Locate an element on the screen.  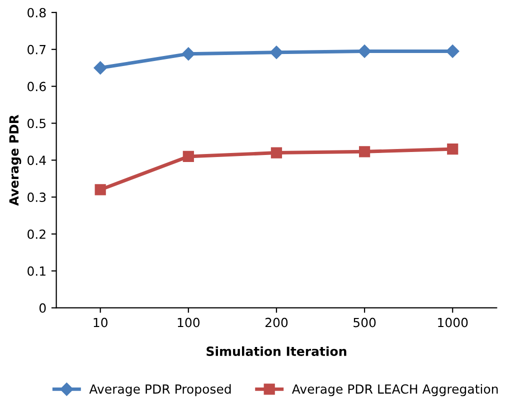
y-tick-label: 0.4 is located at coordinates (37, 161).